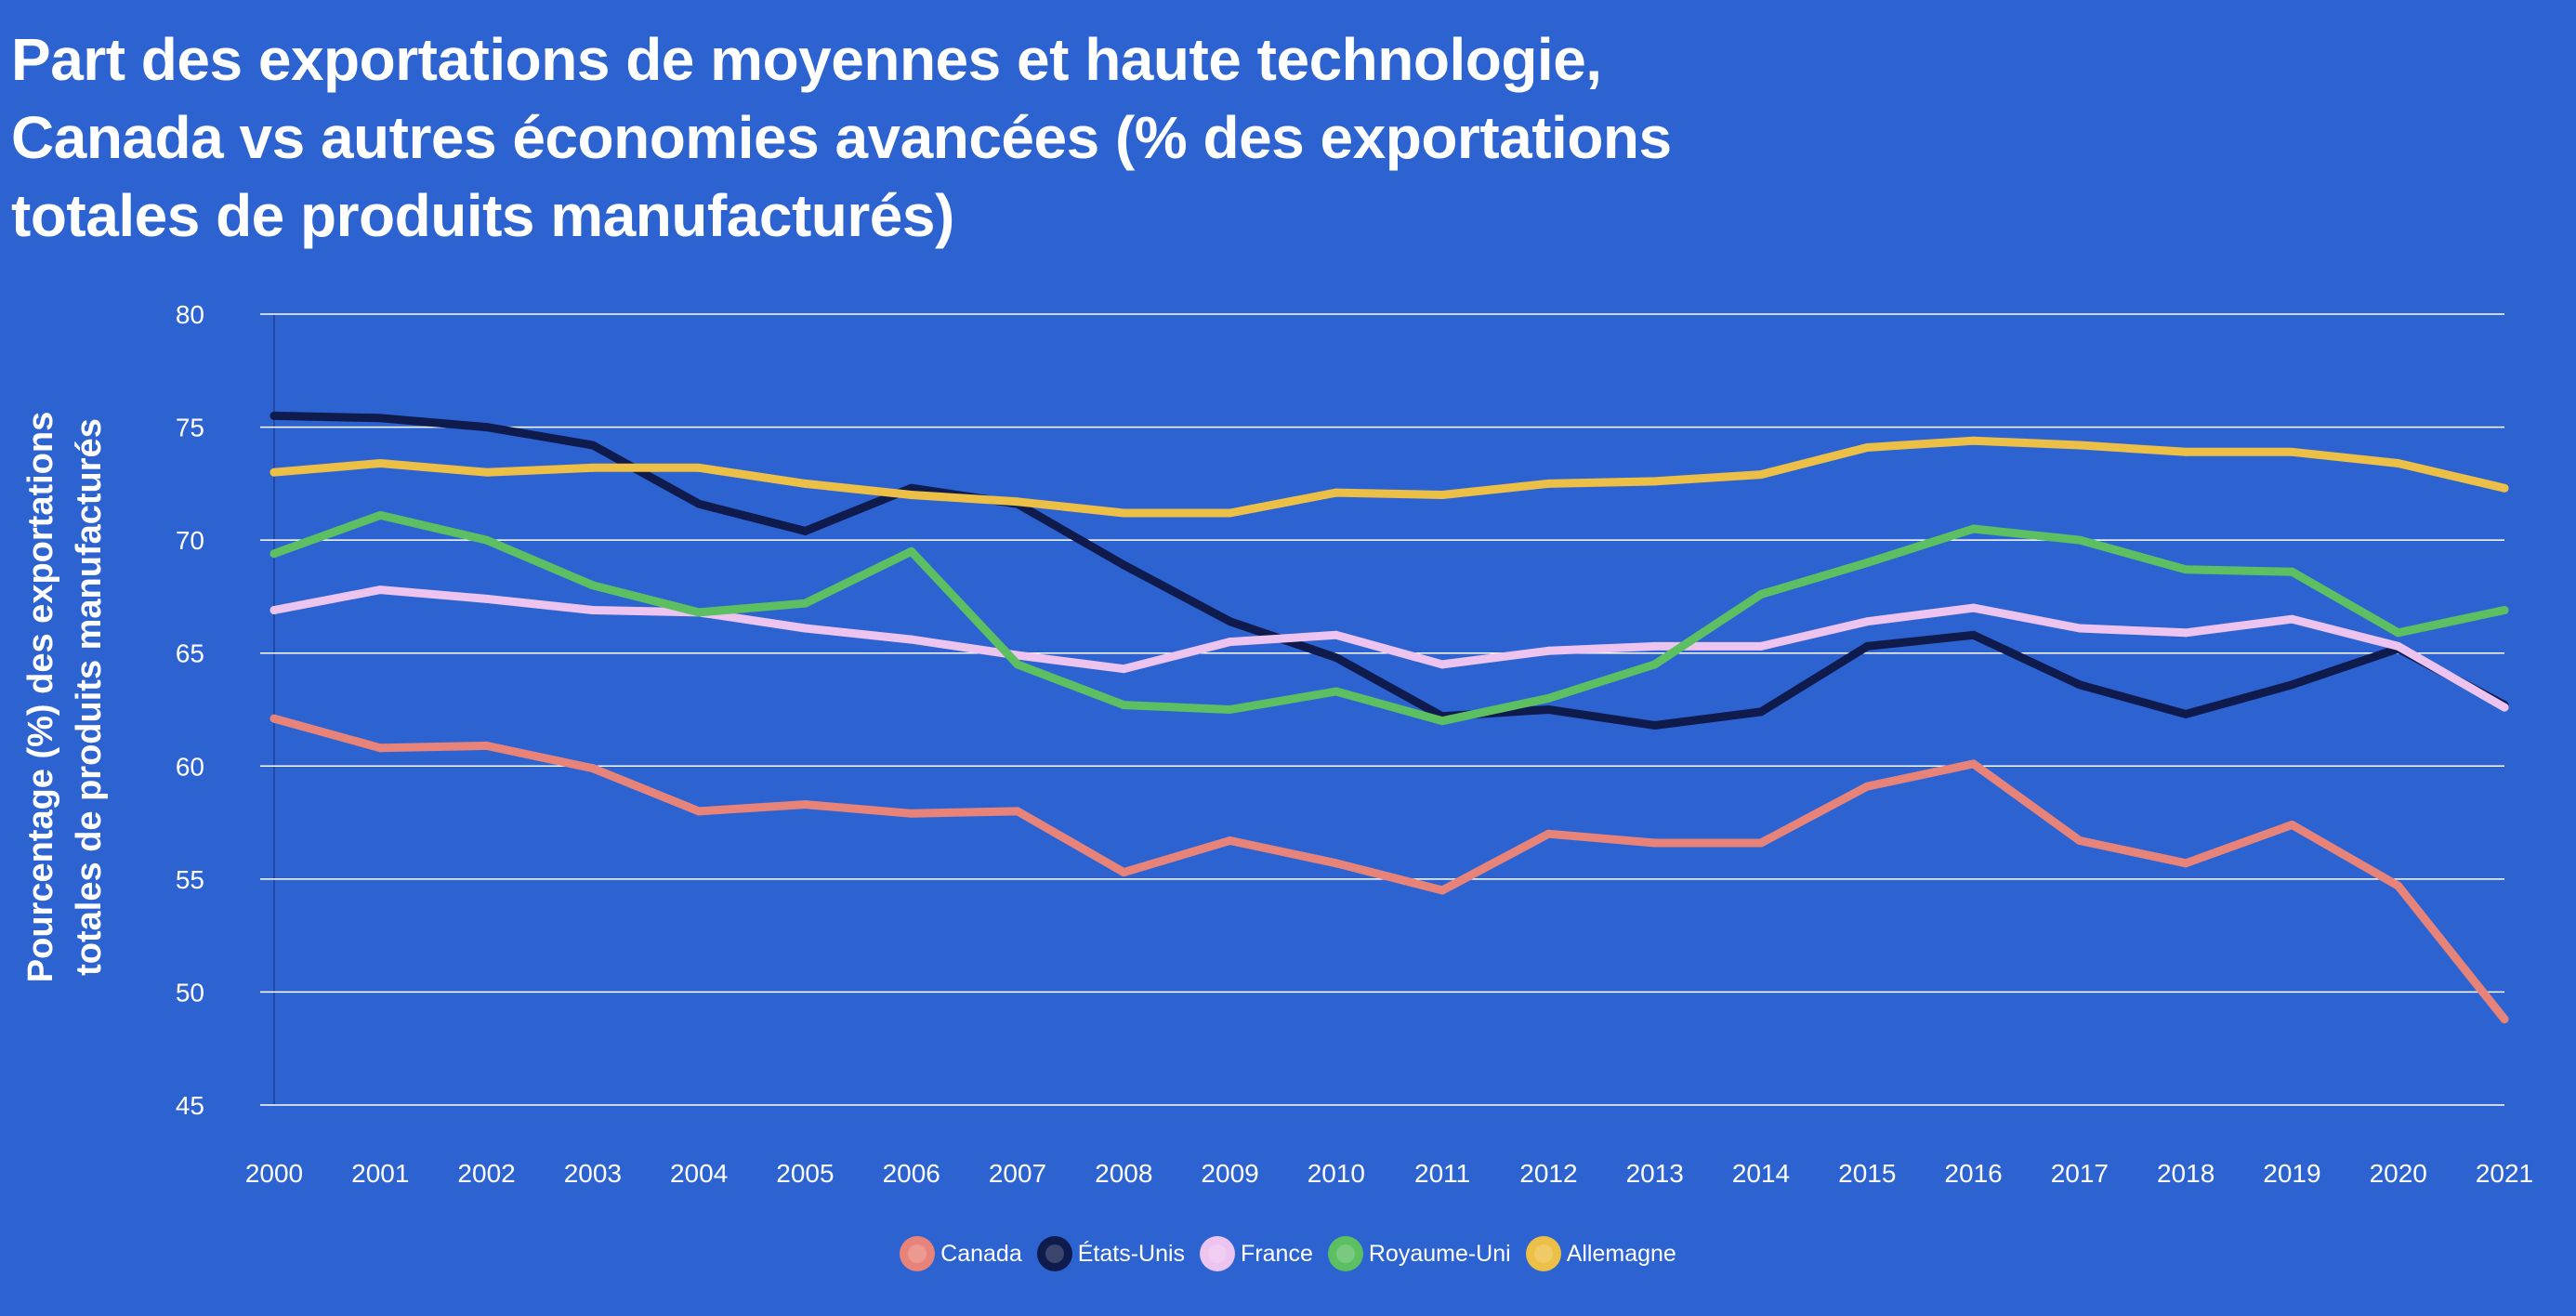  Describe the element at coordinates (1439, 1254) in the screenshot. I see `legend-label: Royaume-Uni` at that location.